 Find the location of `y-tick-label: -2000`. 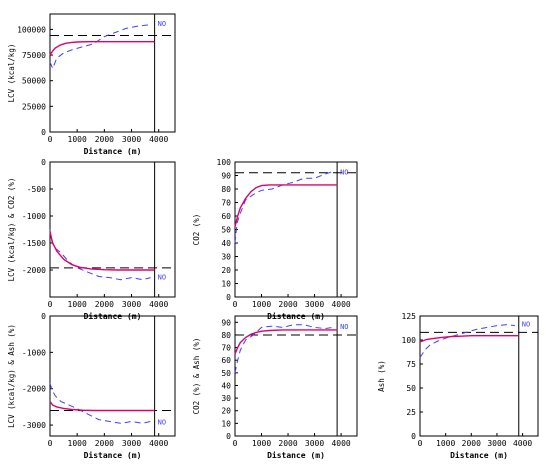

y-tick-label: -2000 is located at coordinates (34, 270).